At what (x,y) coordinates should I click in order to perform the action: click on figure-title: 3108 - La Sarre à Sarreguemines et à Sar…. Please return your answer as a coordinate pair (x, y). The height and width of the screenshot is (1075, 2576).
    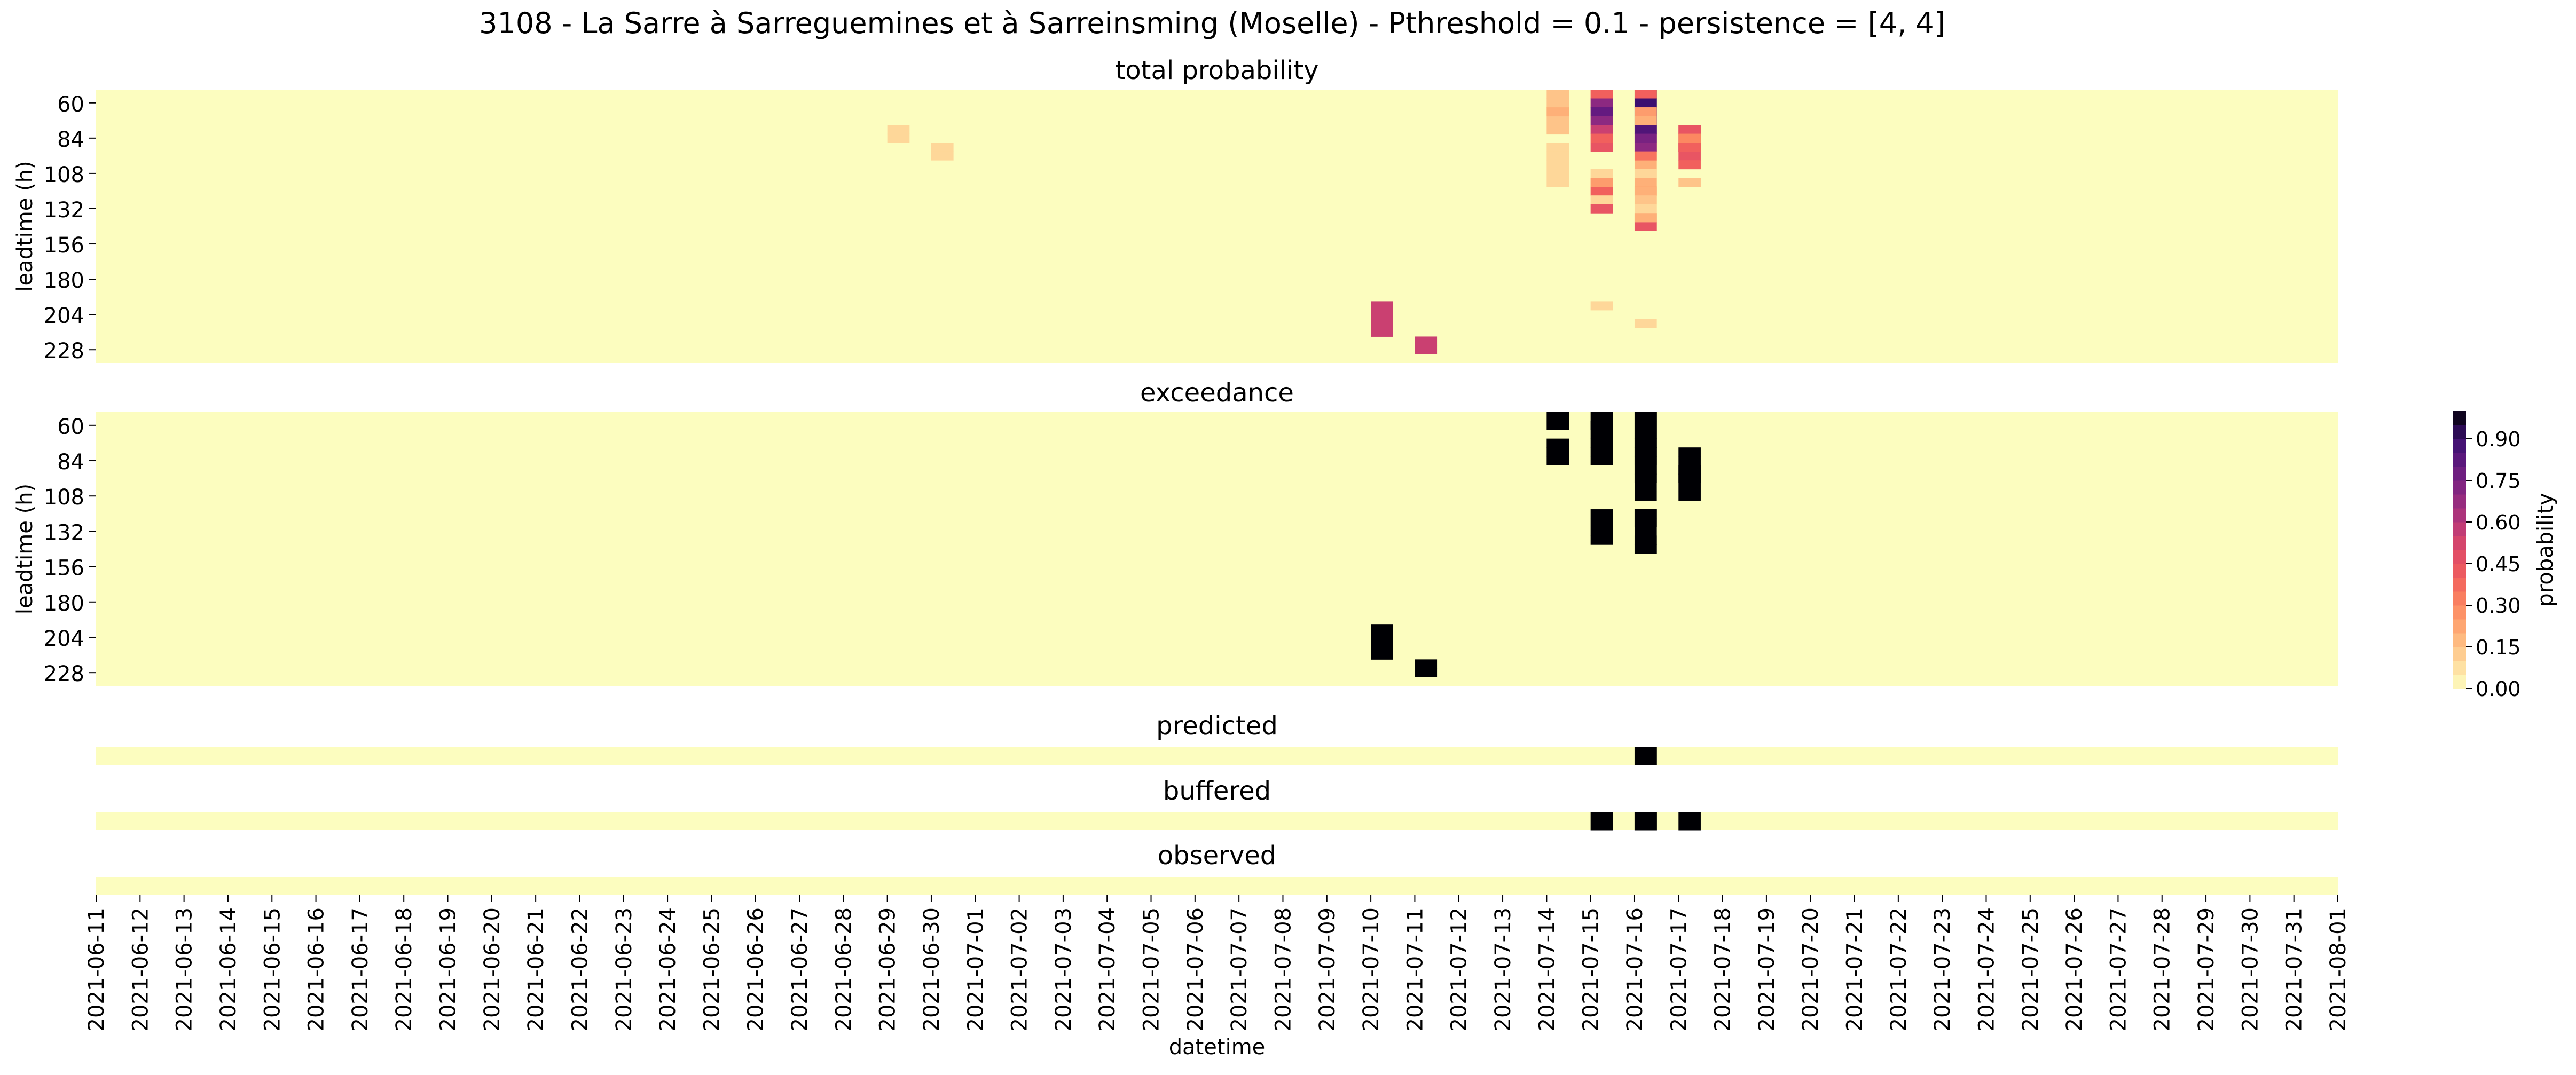
    Looking at the image, I should click on (1212, 23).